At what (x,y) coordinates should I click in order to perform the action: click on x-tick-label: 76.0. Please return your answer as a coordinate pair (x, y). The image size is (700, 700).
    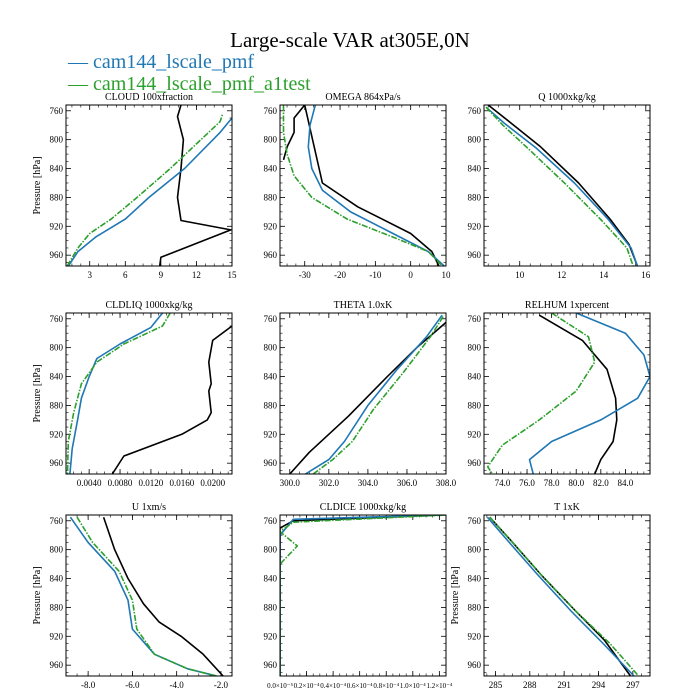
    Looking at the image, I should click on (527, 483).